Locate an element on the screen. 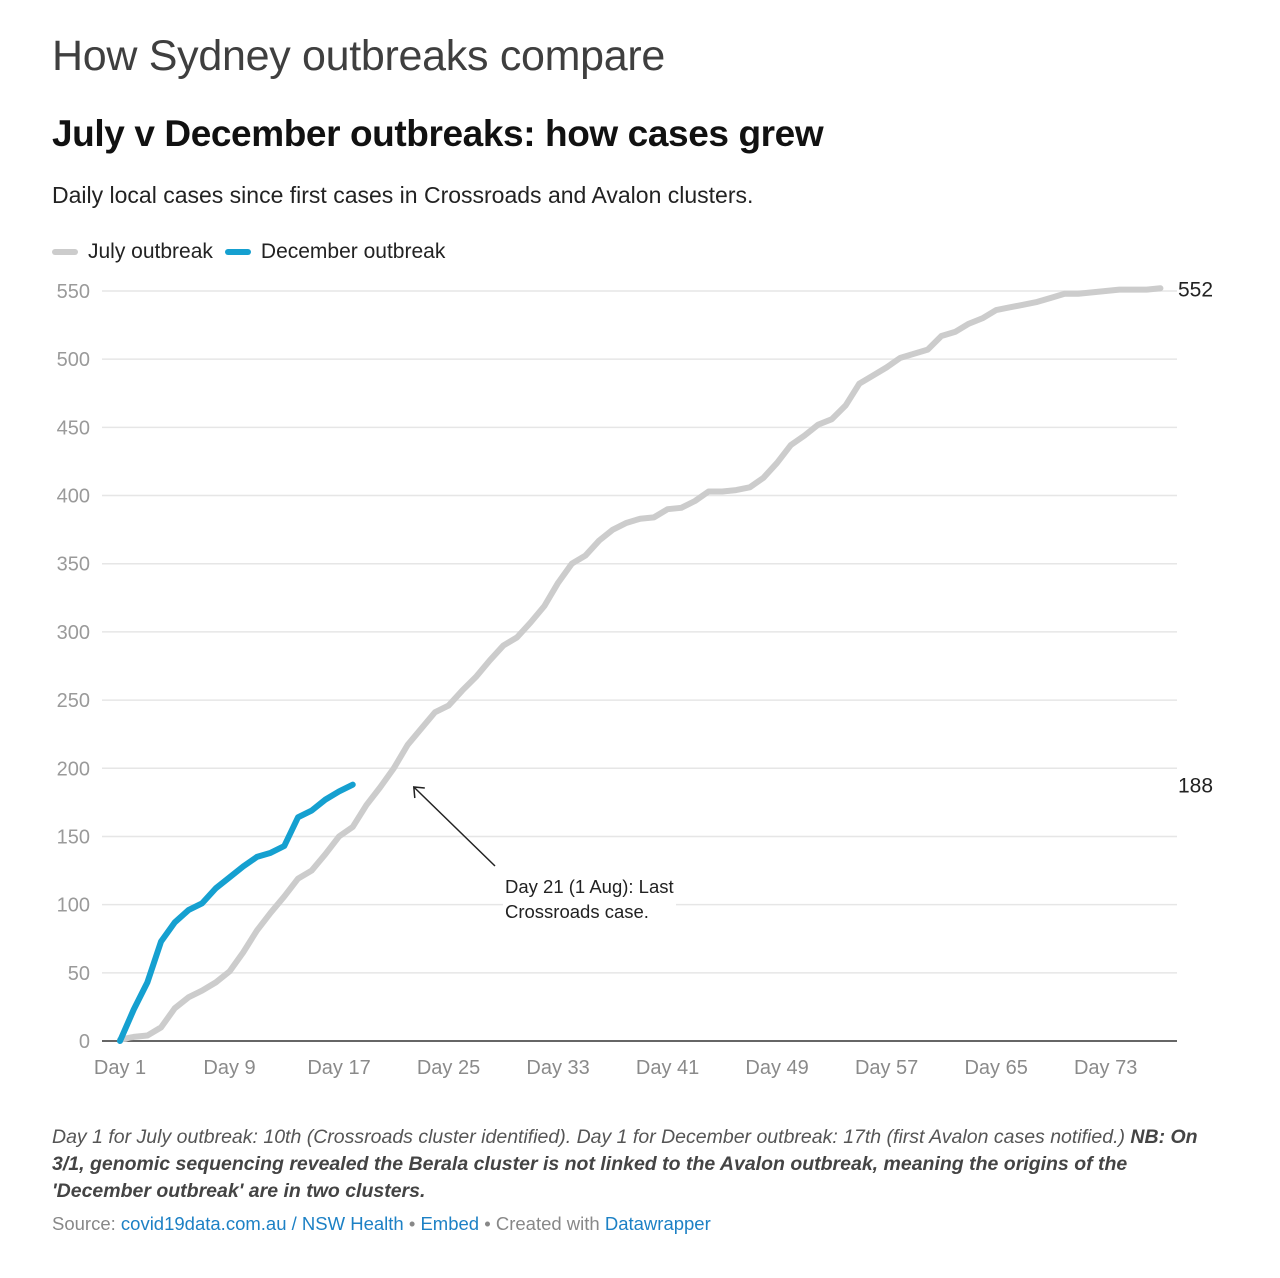 The height and width of the screenshot is (1278, 1280). legend-label-december: December outbreak is located at coordinates (353, 251).